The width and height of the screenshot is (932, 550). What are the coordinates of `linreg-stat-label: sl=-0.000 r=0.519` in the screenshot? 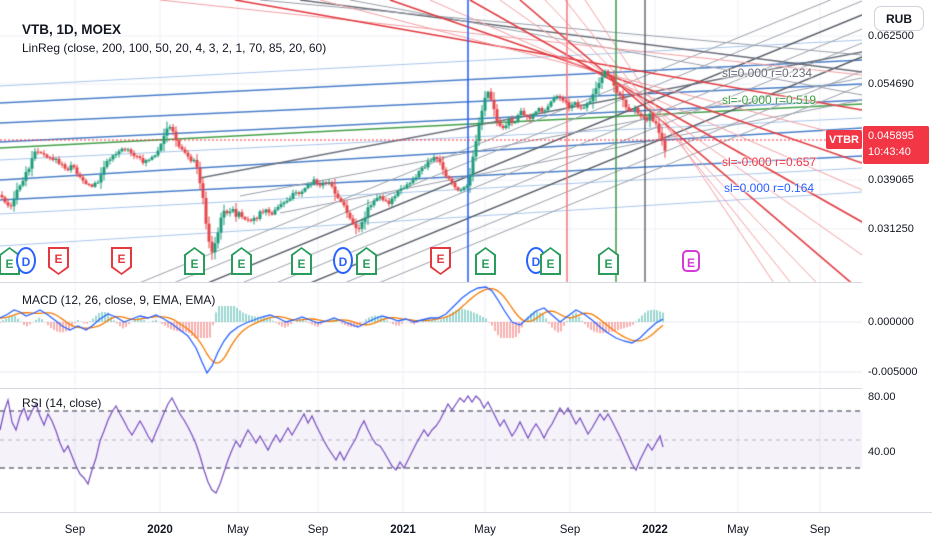 It's located at (769, 100).